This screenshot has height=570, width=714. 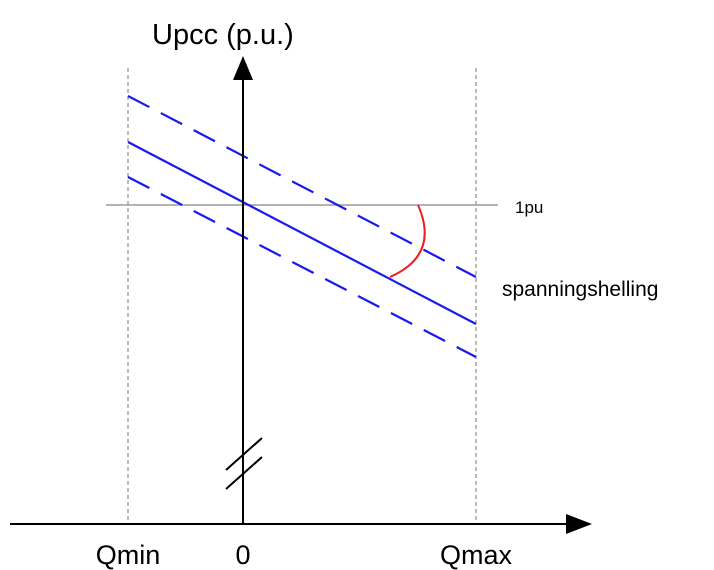 What do you see at coordinates (476, 555) in the screenshot?
I see `qmax-label: Qmax` at bounding box center [476, 555].